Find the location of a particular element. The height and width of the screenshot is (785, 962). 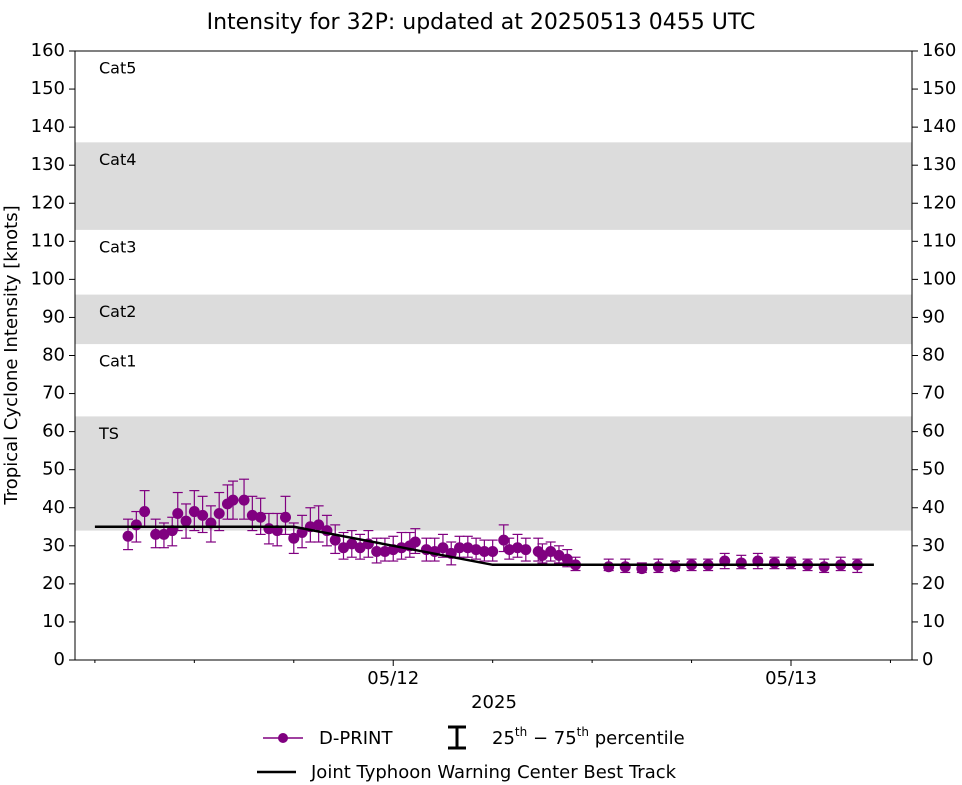

y2-tick-label: 120 is located at coordinates (939, 202).